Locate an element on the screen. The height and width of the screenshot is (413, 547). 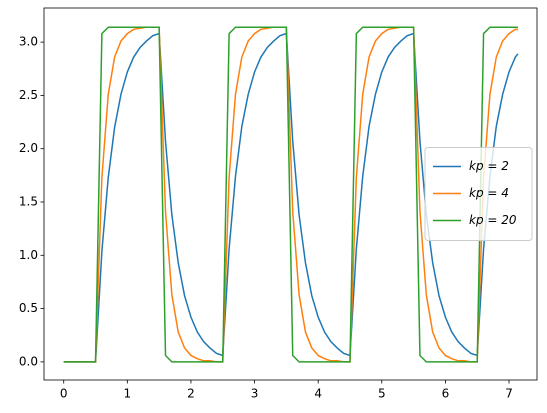
legend-label: kp = 4 is located at coordinates (489, 193).